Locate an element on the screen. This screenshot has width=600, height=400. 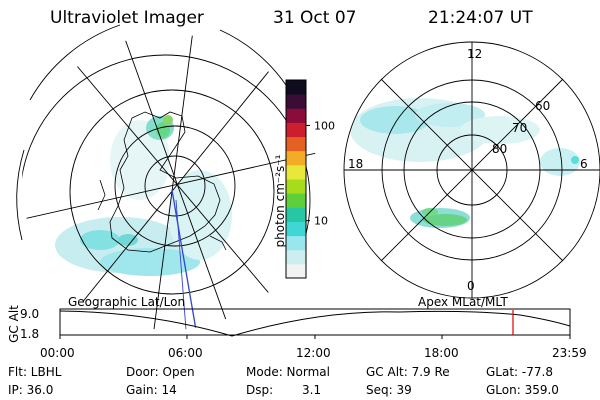
gc-alt-value: GC Alt: 7.9 Re is located at coordinates (408, 372).